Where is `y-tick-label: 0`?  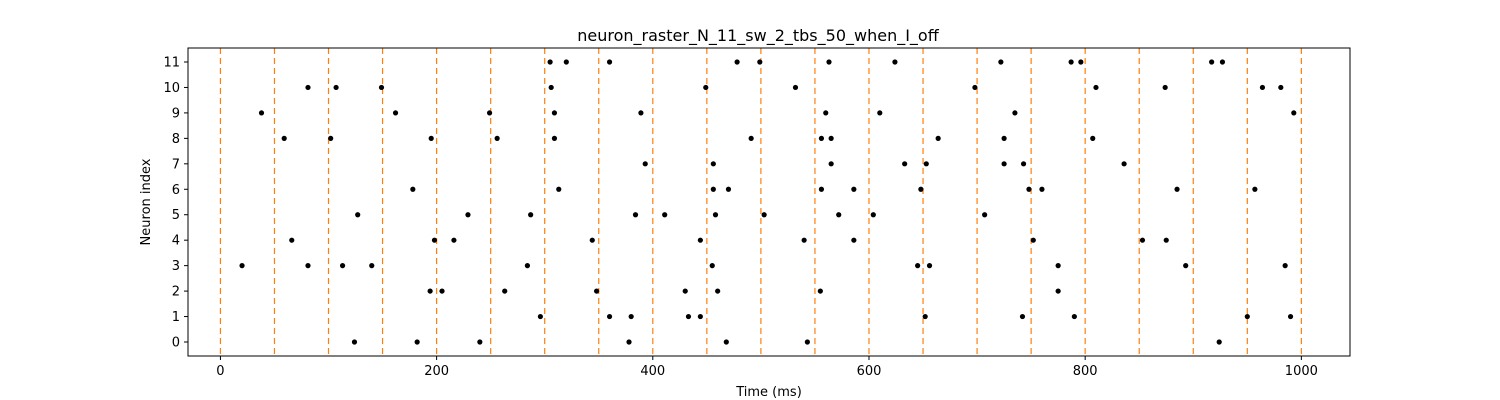 y-tick-label: 0 is located at coordinates (176, 343).